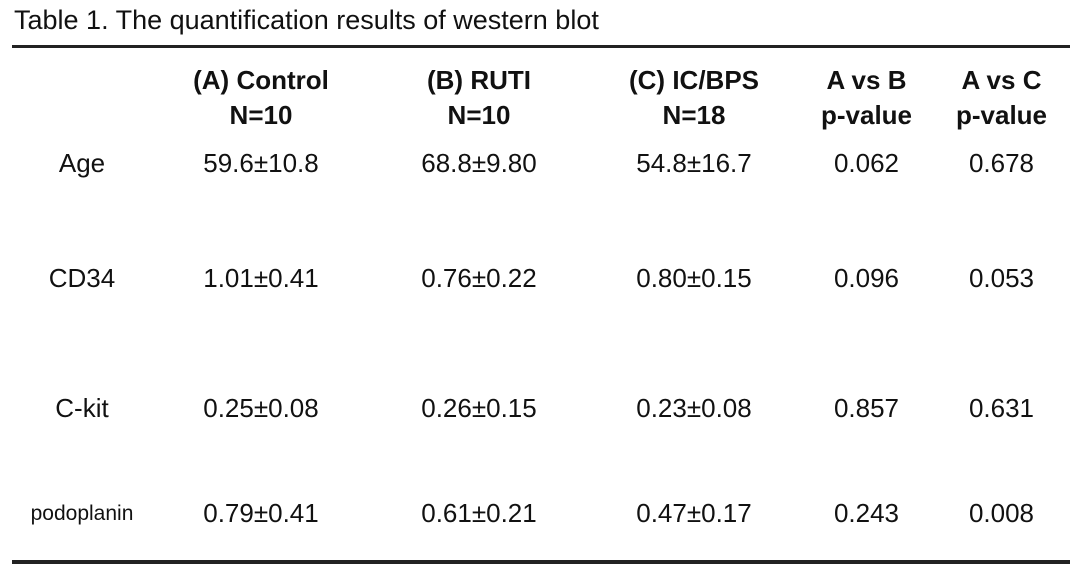 This screenshot has width=1080, height=574. What do you see at coordinates (261, 513) in the screenshot?
I see `table-cell: 0.79±0.41` at bounding box center [261, 513].